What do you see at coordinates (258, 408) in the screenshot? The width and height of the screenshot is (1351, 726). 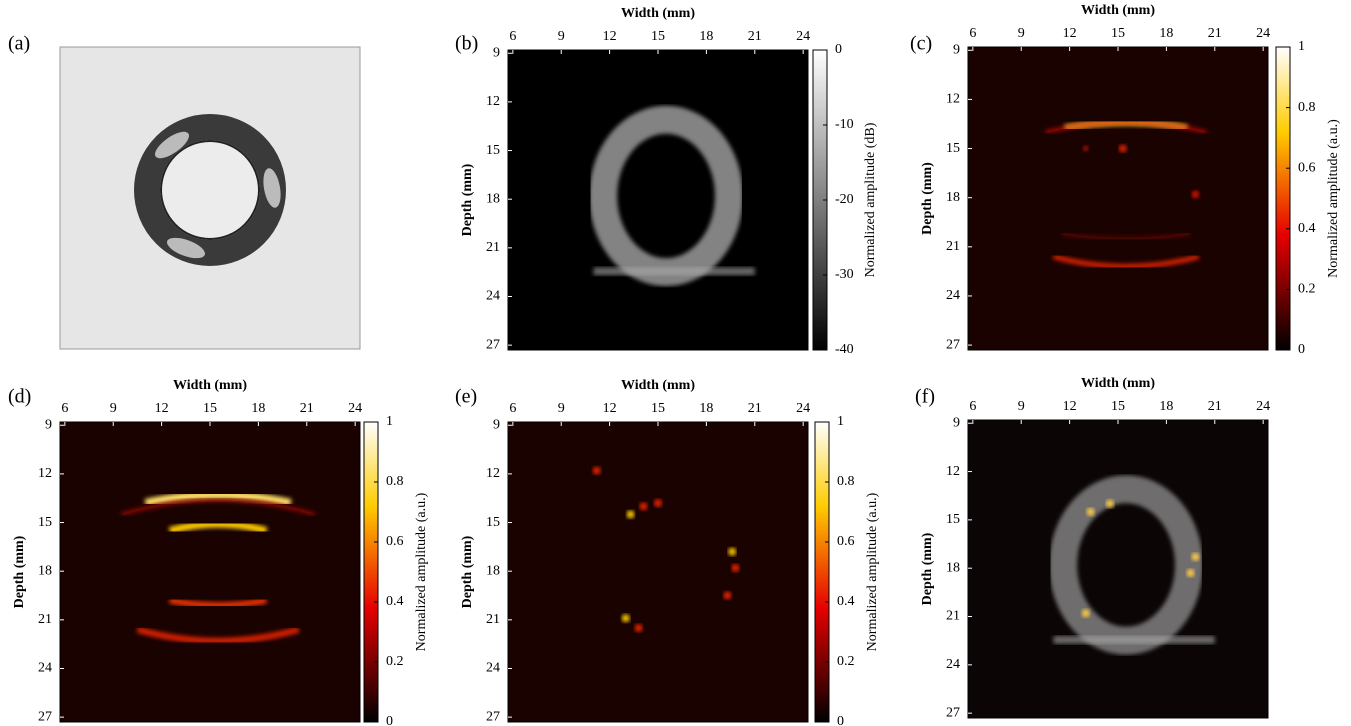 I see `x-tick-label: 18` at bounding box center [258, 408].